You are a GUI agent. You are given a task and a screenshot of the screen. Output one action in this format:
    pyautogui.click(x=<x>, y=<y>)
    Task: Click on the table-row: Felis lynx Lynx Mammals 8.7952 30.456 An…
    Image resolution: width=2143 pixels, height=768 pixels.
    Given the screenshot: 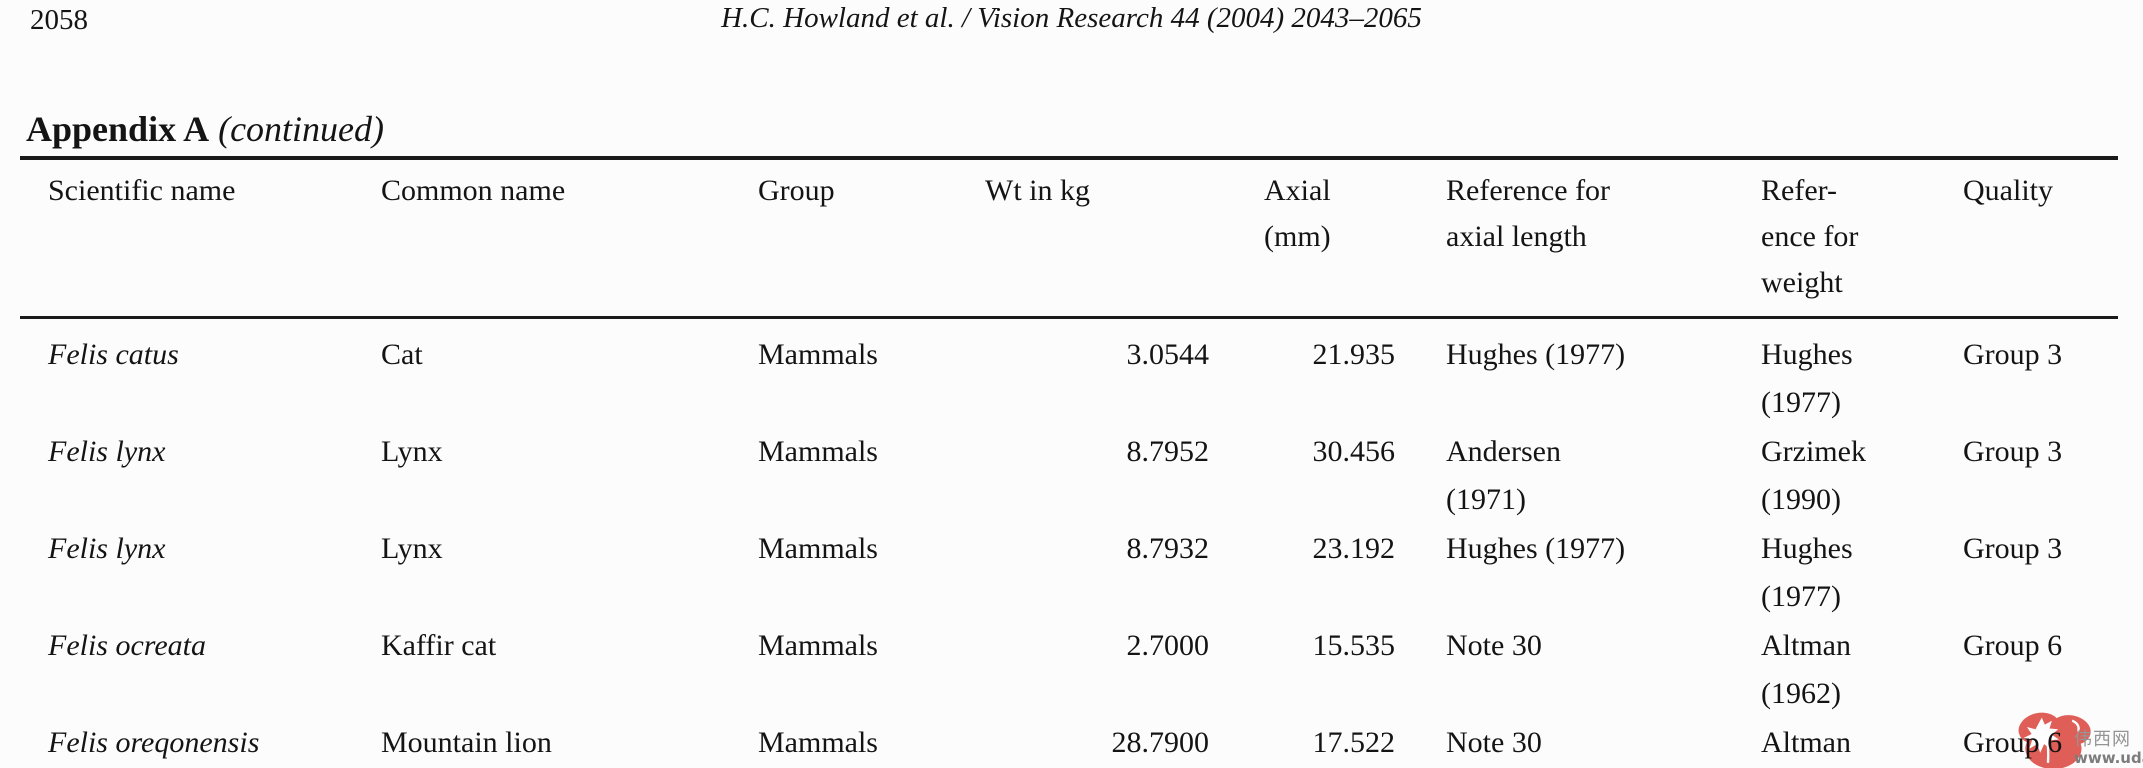 What is the action you would take?
    pyautogui.click(x=1069, y=476)
    